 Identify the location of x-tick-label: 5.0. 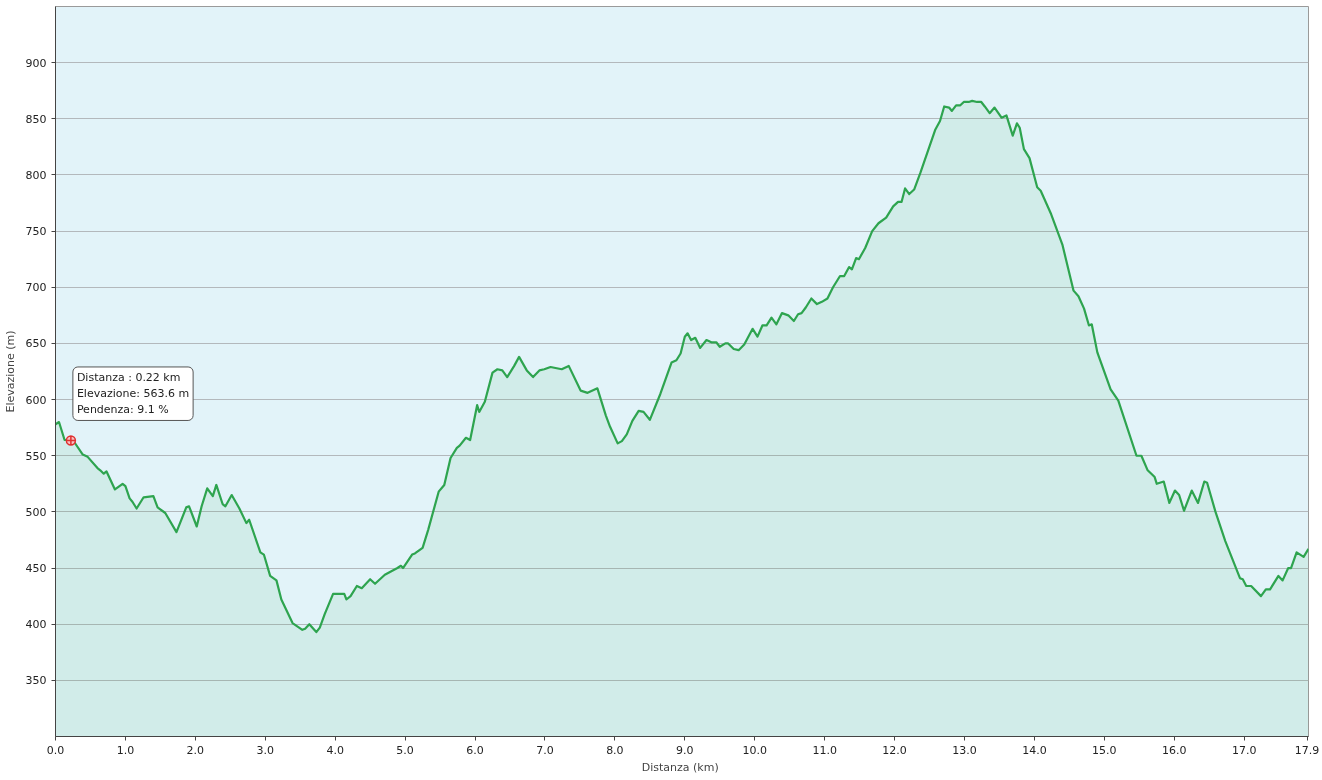
(405, 750).